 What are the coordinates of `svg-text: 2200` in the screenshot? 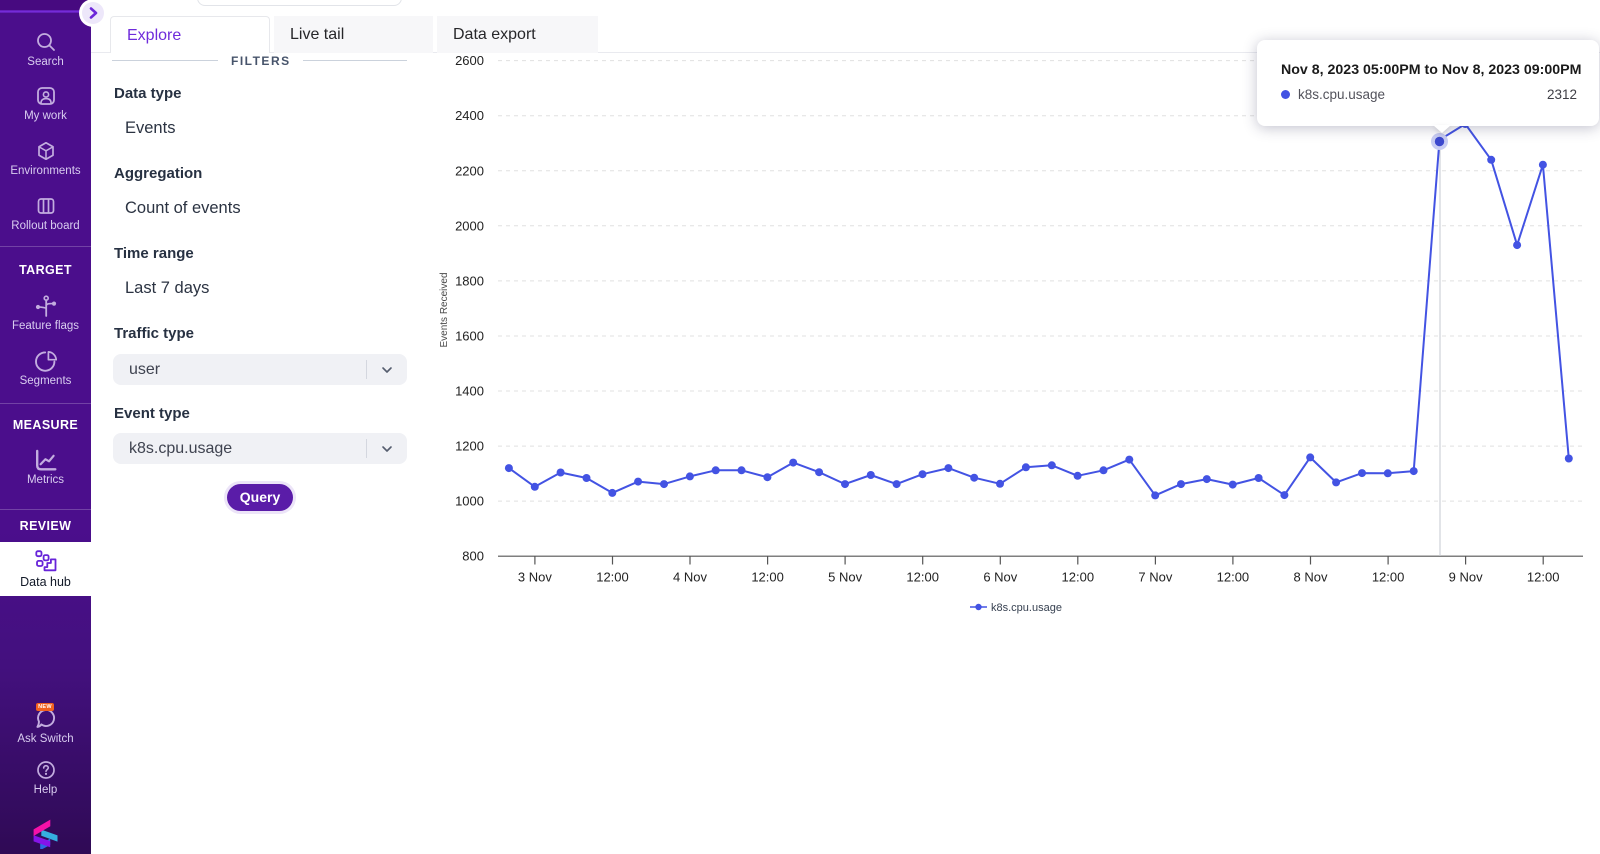 It's located at (469, 170).